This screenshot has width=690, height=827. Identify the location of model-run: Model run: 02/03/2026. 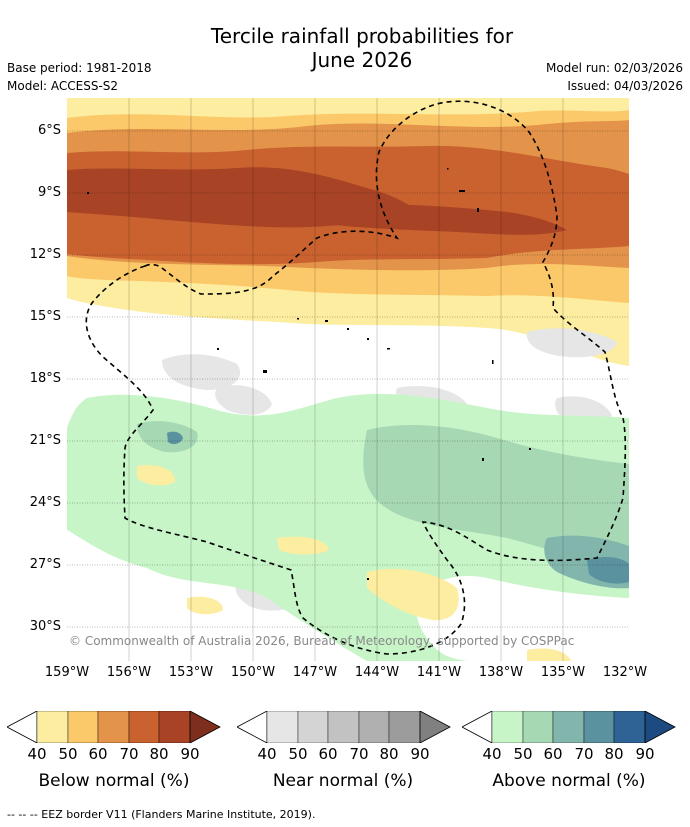
(614, 68).